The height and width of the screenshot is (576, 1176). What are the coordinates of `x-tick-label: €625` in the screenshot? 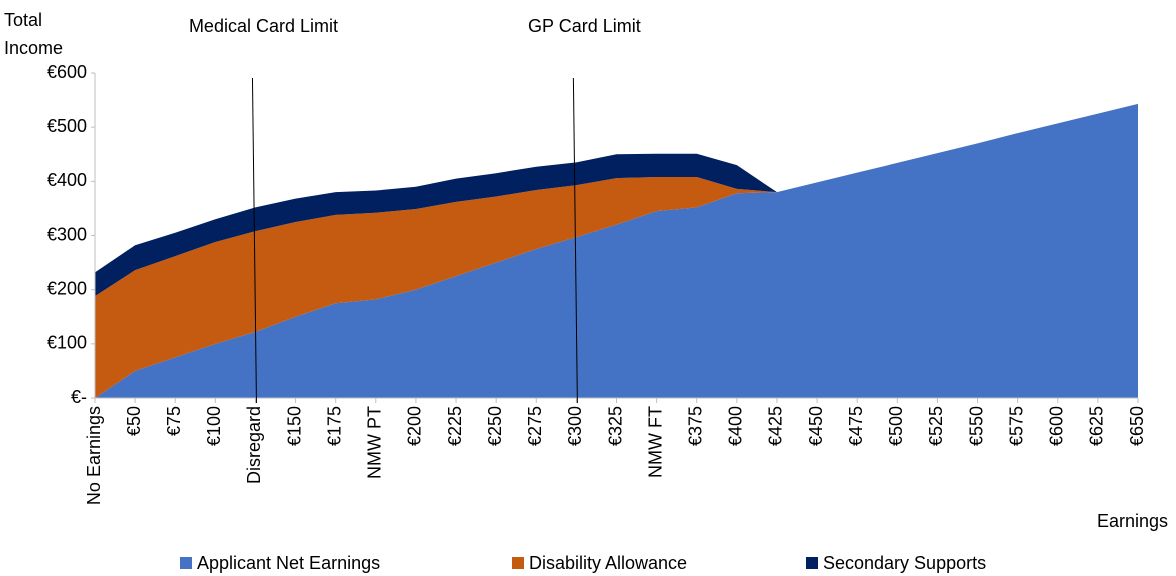 It's located at (1097, 426).